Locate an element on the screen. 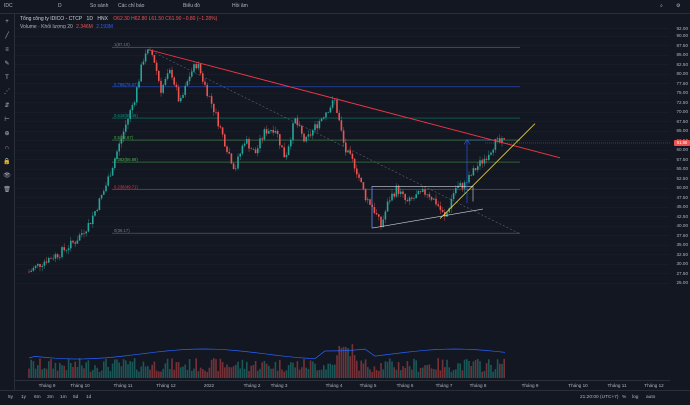  zoom-icon: ⊕ is located at coordinates (7, 134).